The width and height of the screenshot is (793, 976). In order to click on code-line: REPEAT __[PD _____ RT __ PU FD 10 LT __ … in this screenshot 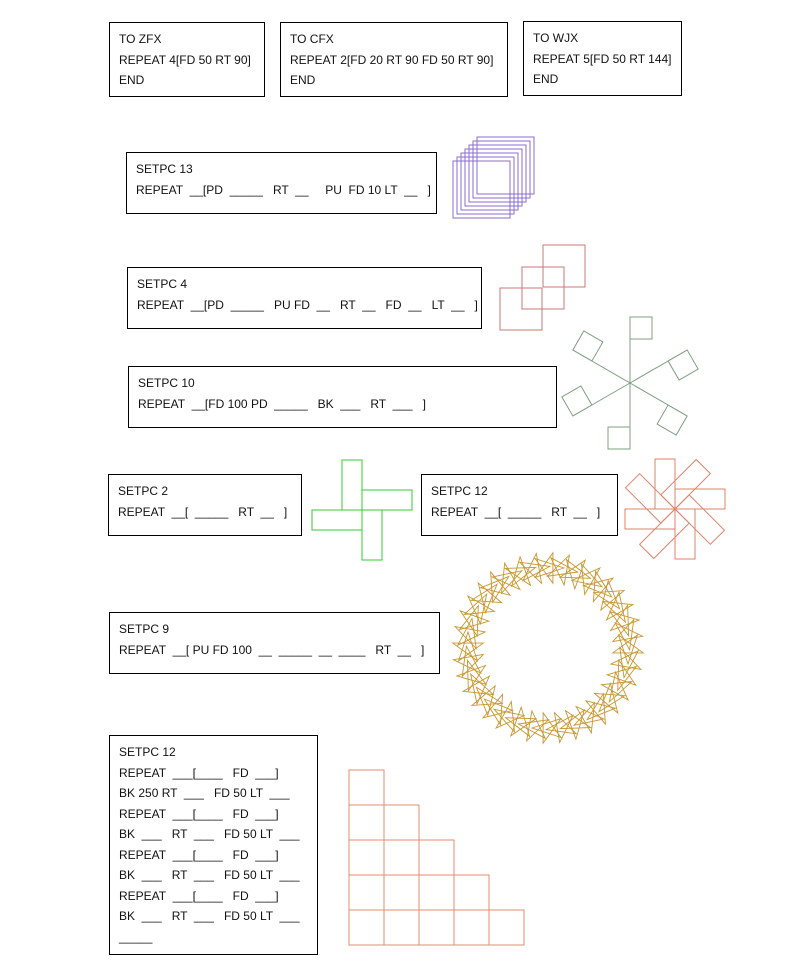, I will do `click(283, 189)`.